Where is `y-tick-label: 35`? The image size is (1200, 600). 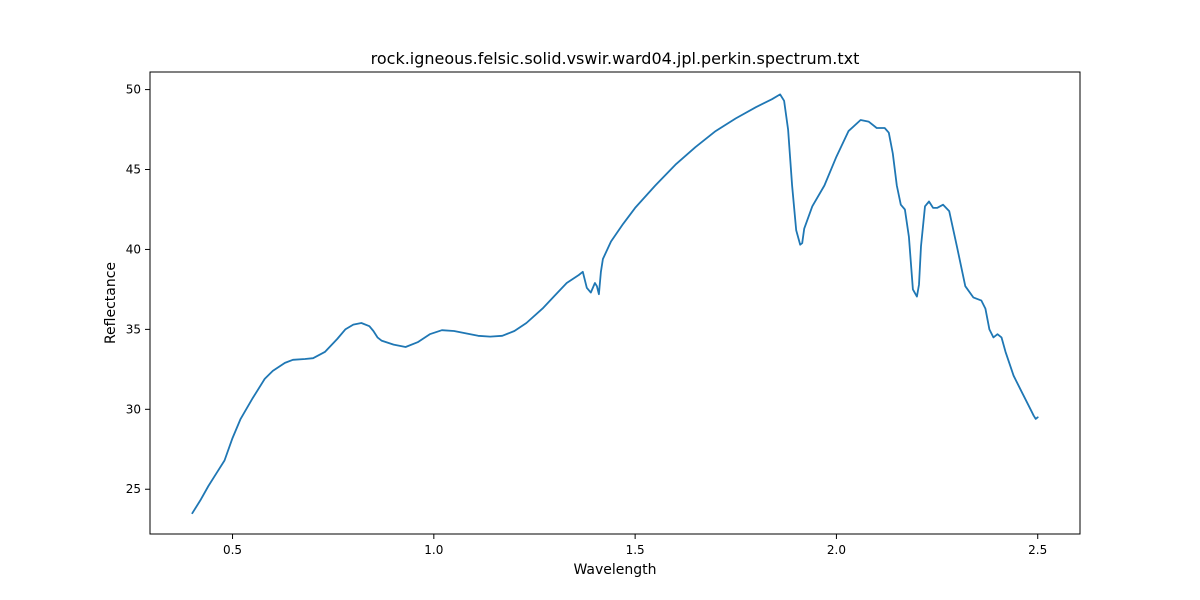 y-tick-label: 35 is located at coordinates (133, 329).